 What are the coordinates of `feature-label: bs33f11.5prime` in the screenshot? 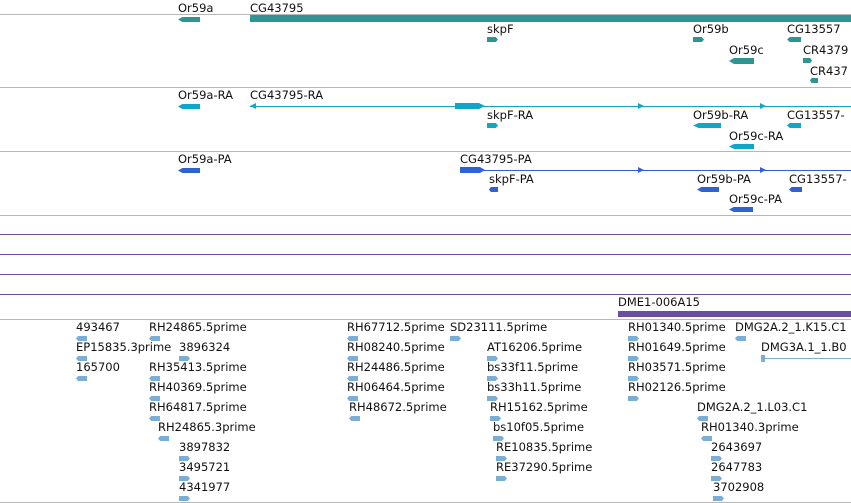 It's located at (533, 367).